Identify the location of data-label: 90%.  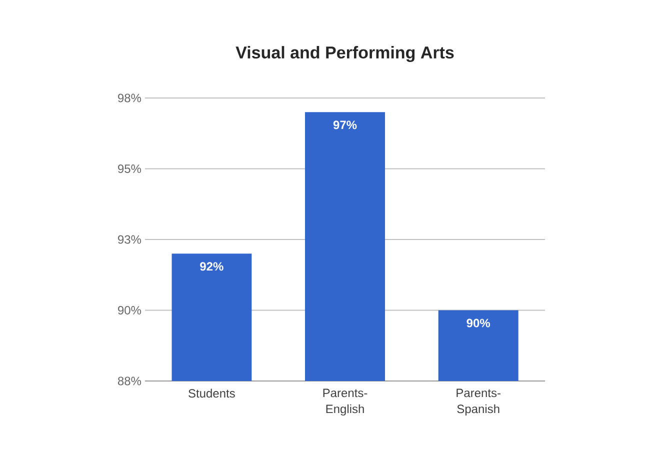
(478, 323).